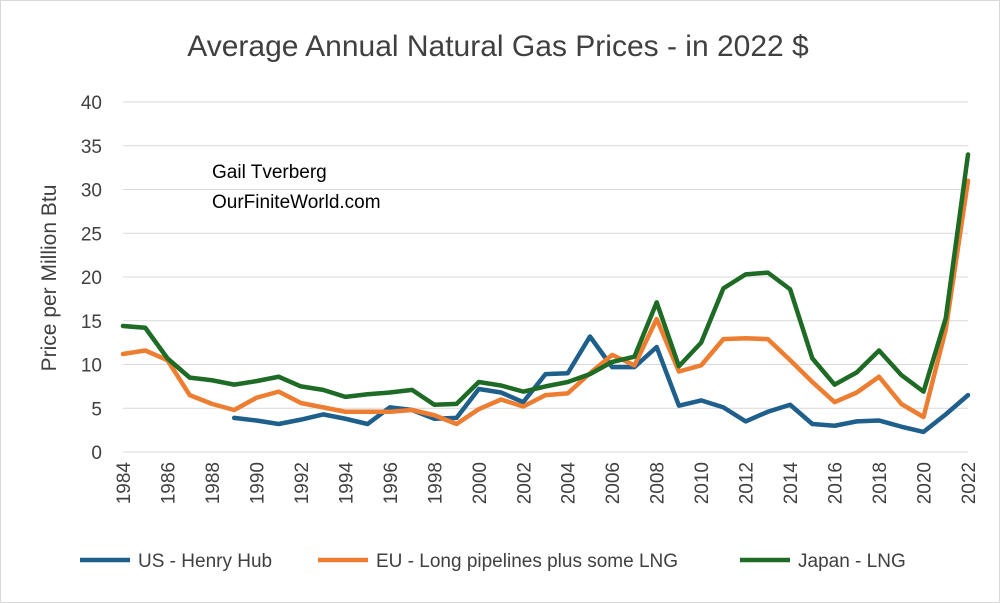  Describe the element at coordinates (480, 483) in the screenshot. I see `x-tick-label: 2000` at that location.